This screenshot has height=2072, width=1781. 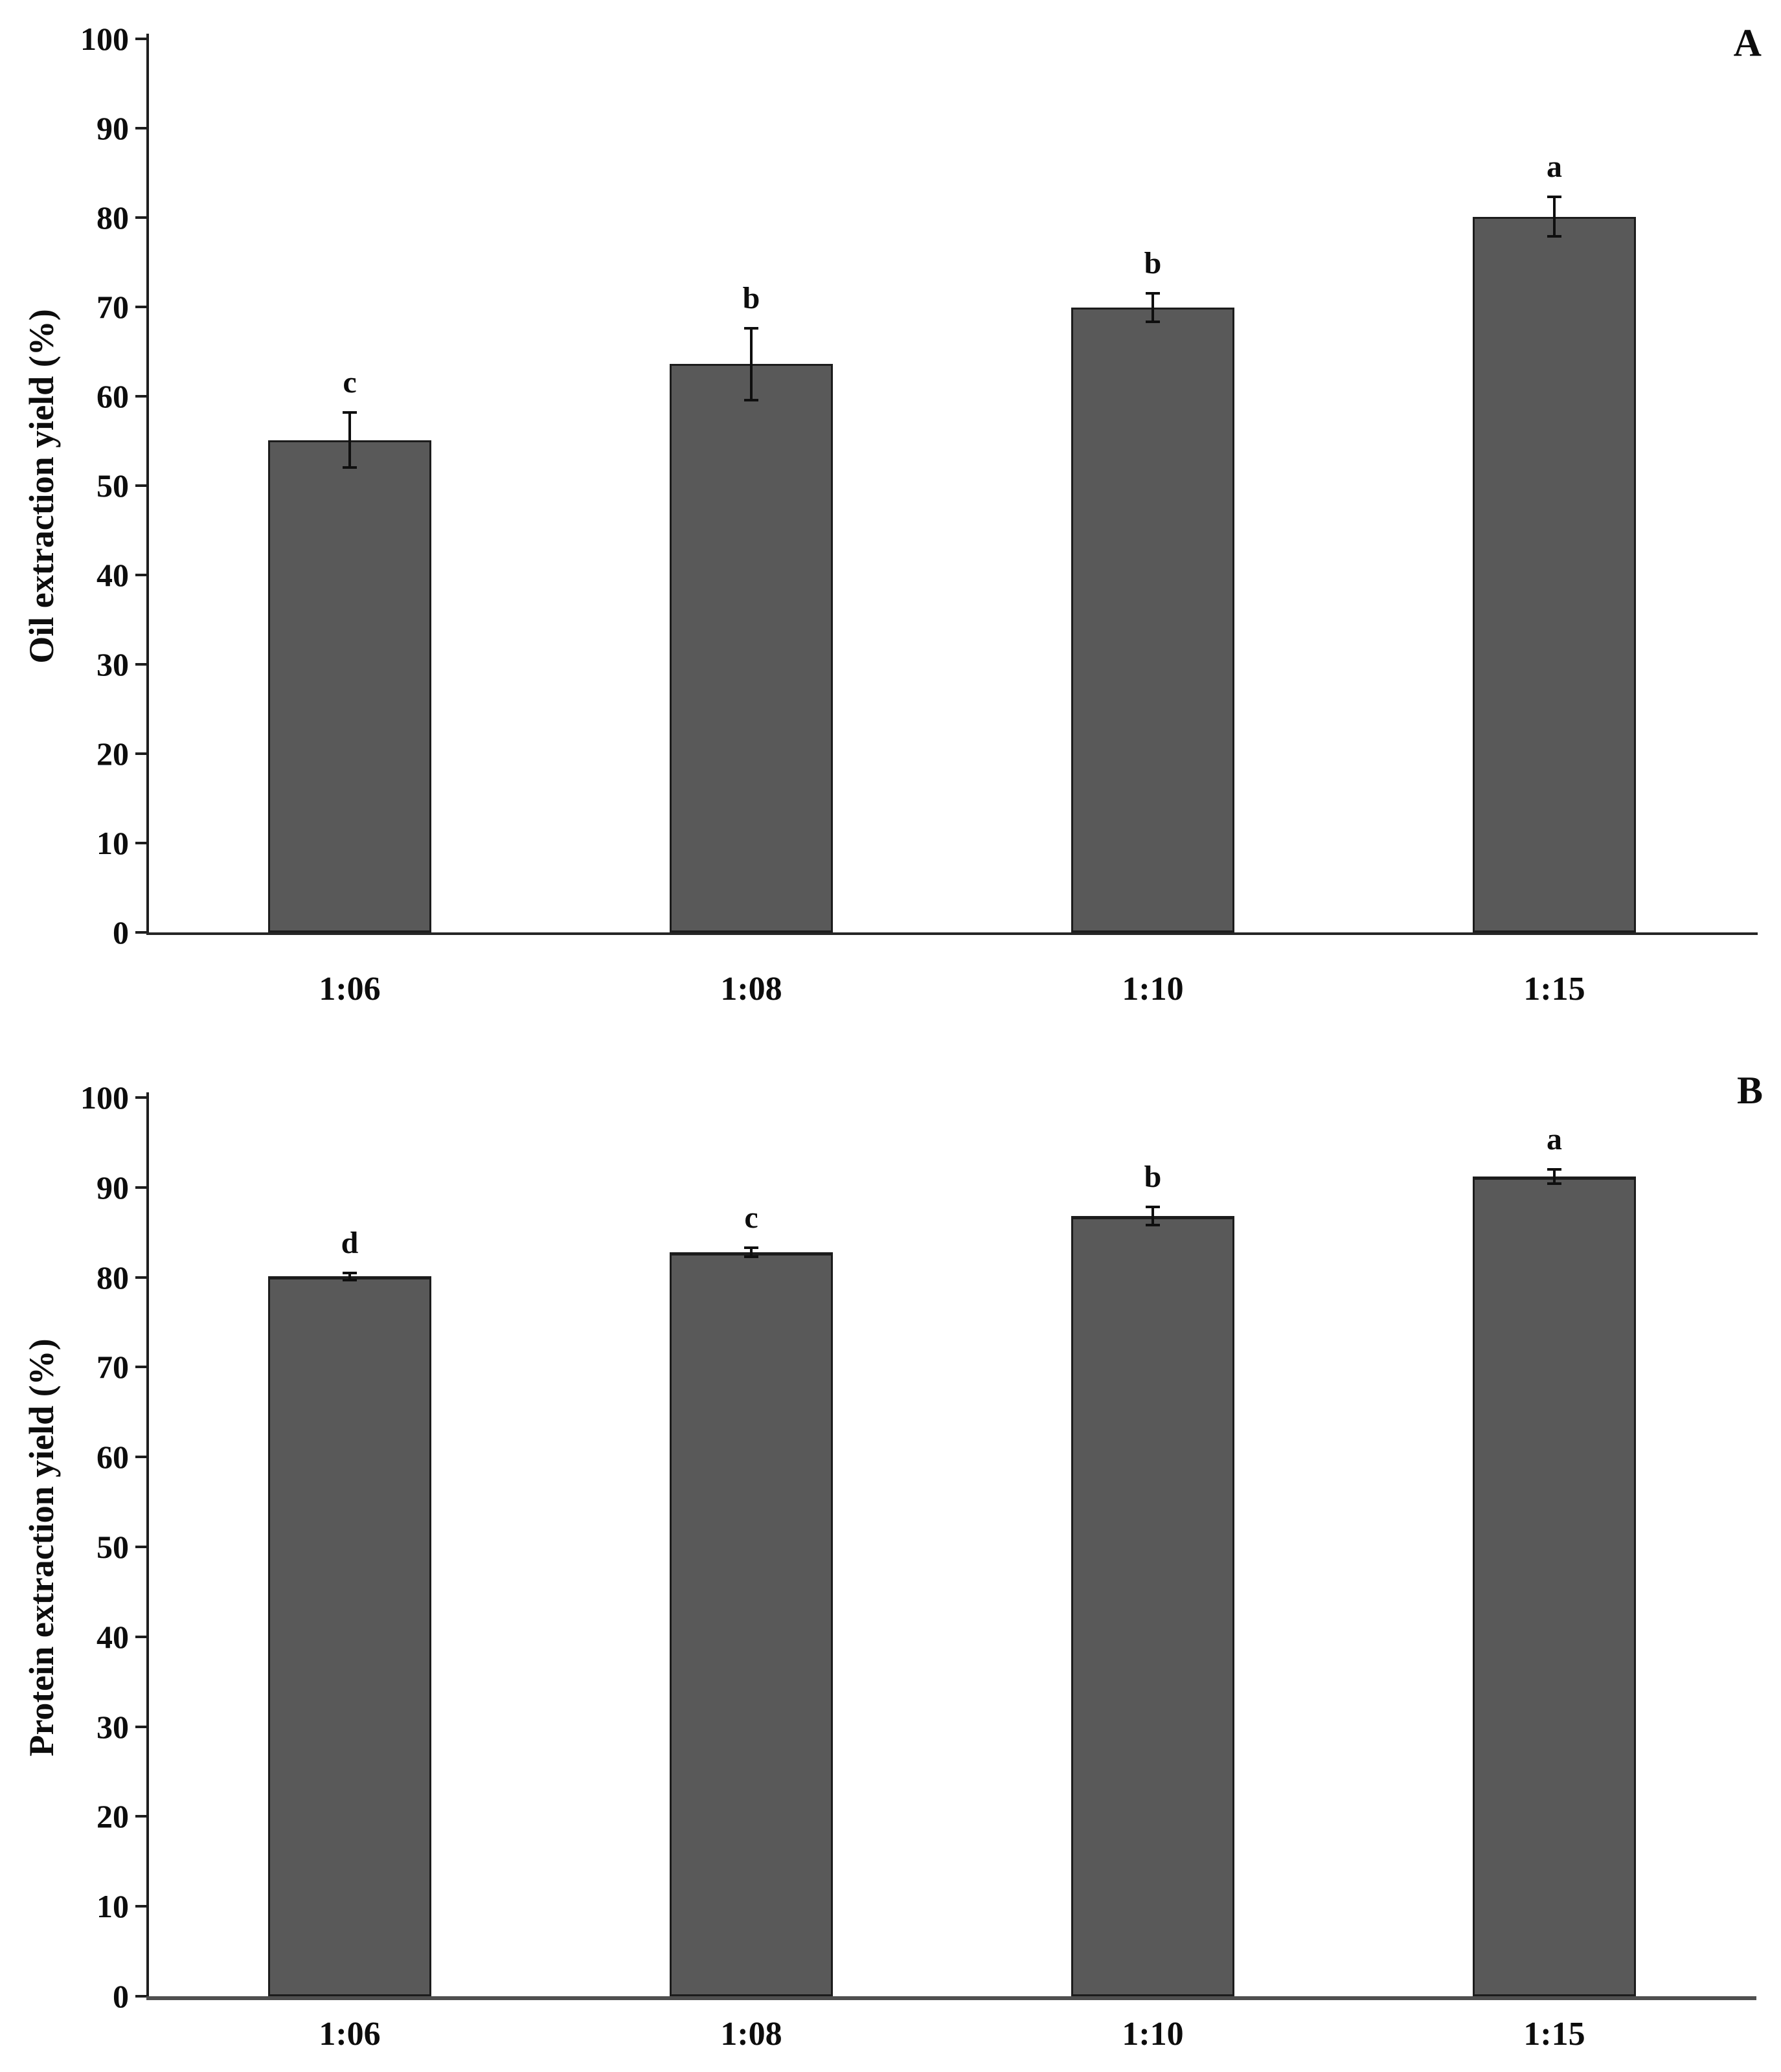 What do you see at coordinates (1748, 42) in the screenshot?
I see `panel-label: A` at bounding box center [1748, 42].